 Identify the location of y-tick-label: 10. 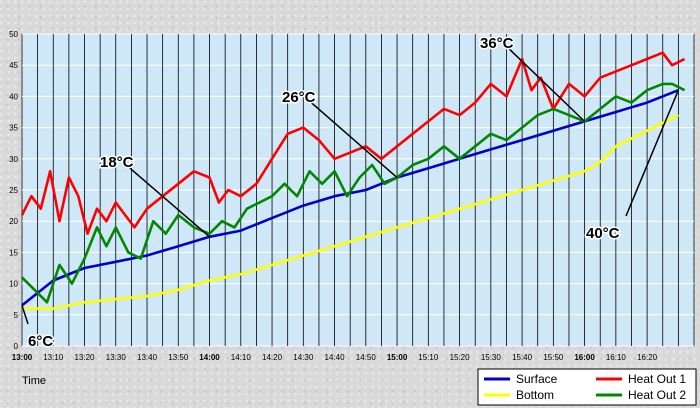
(13, 284).